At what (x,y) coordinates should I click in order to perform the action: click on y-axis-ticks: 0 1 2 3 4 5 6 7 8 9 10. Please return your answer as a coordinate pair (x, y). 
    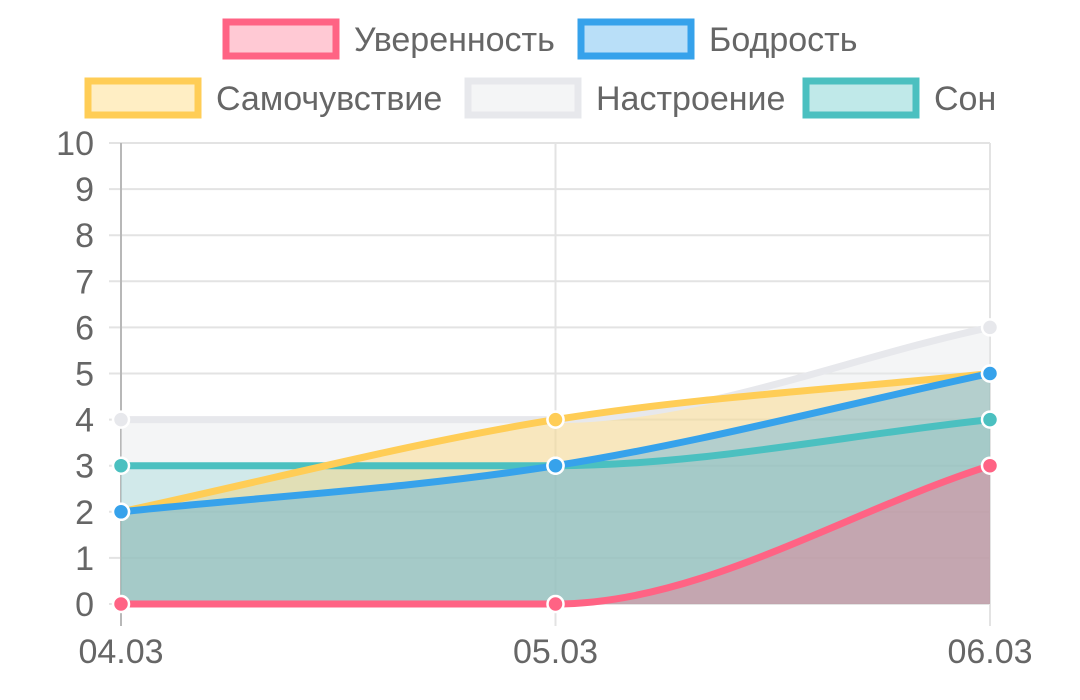
    Looking at the image, I should click on (75, 374).